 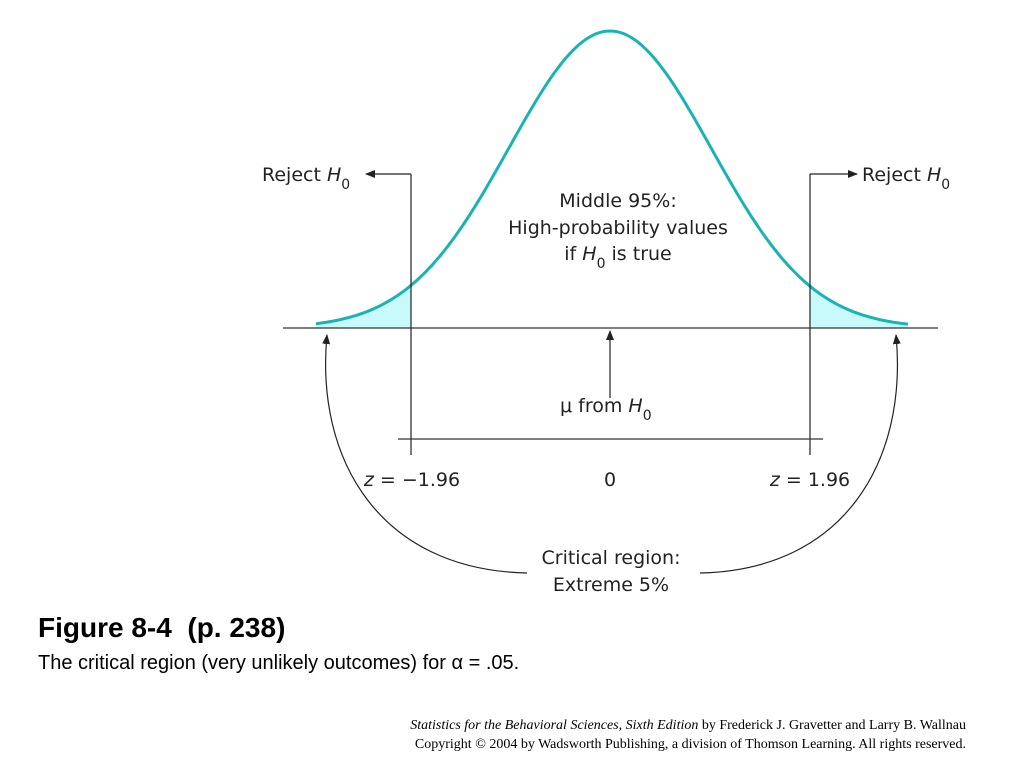 I want to click on z-left-label: z = −1.96, so click(x=411, y=480).